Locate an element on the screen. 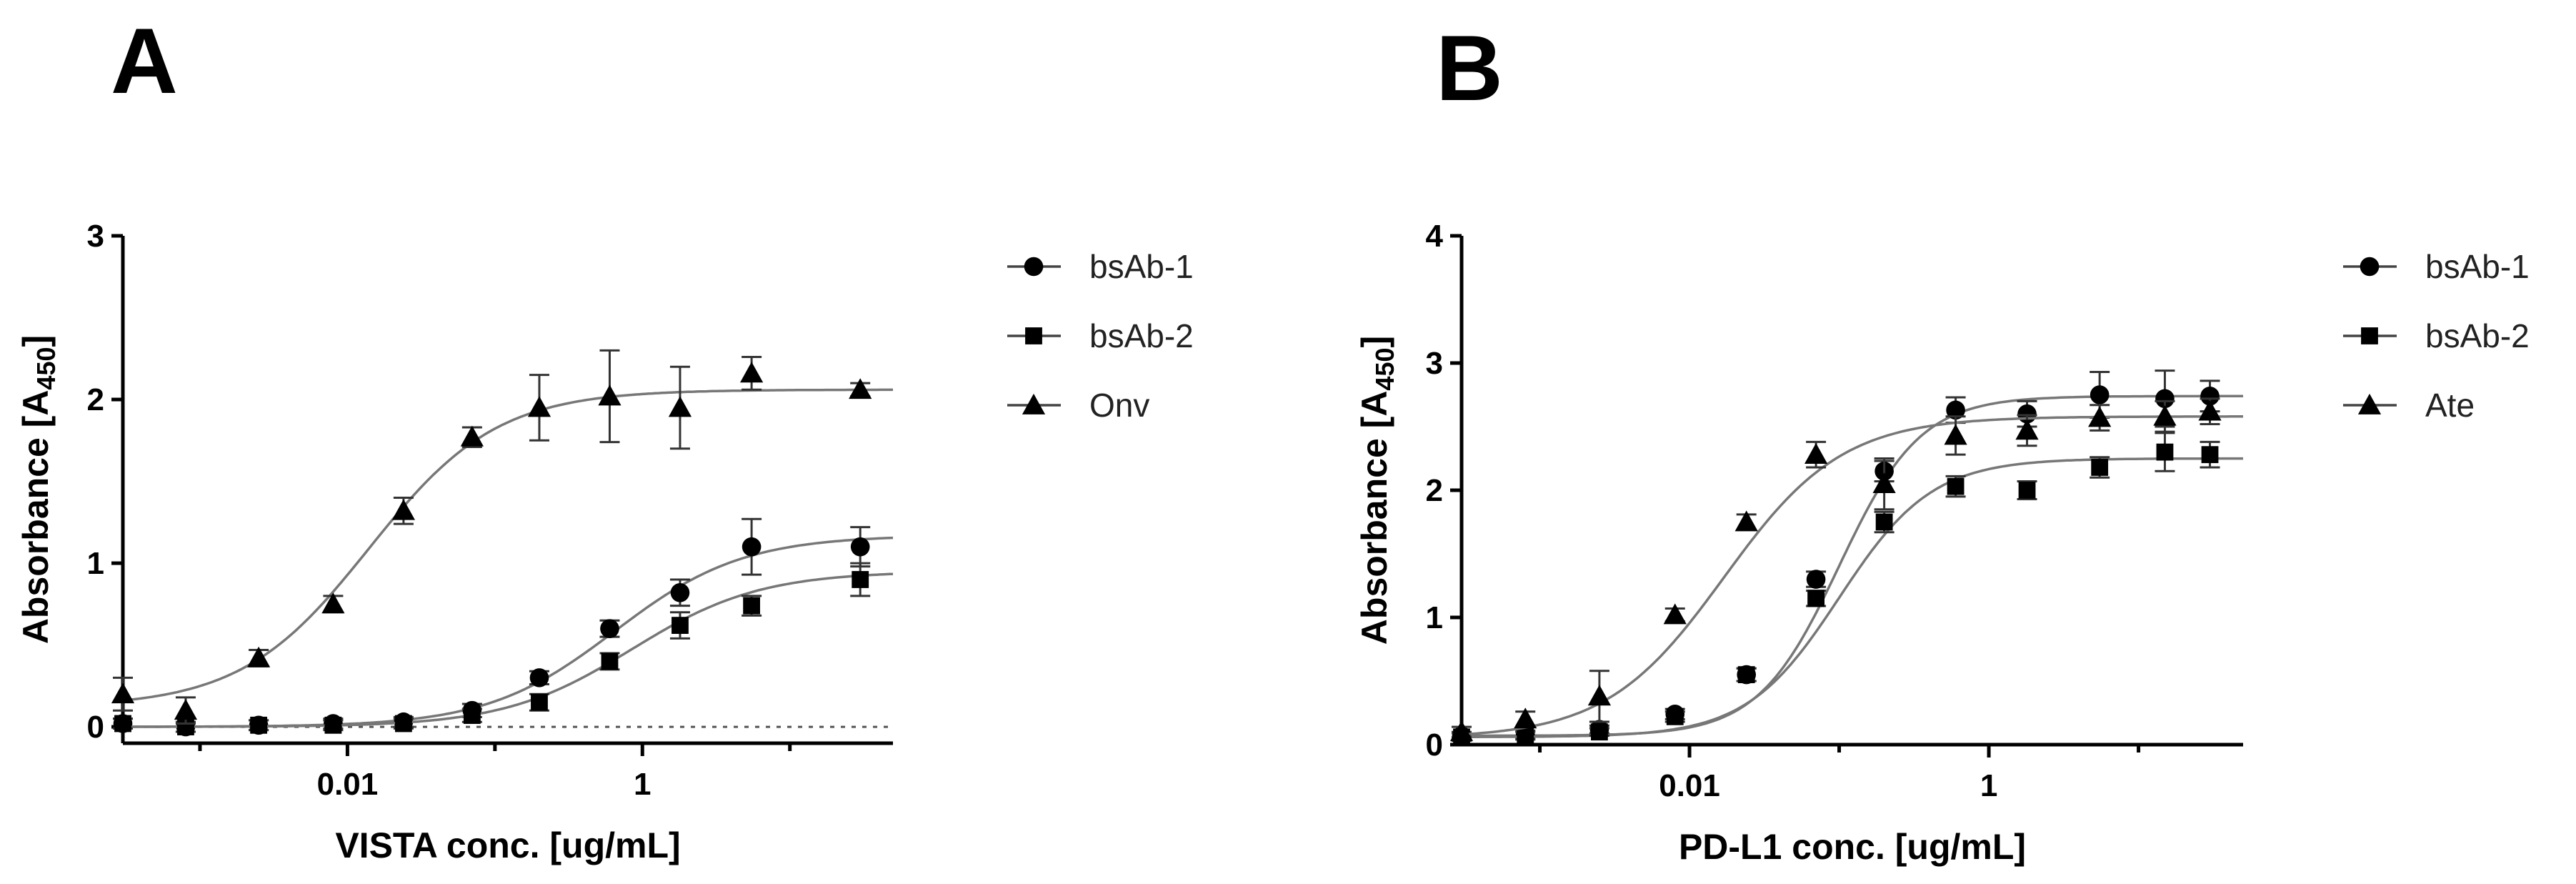 The width and height of the screenshot is (2576, 884). y-tick-label: 4 is located at coordinates (1435, 236).